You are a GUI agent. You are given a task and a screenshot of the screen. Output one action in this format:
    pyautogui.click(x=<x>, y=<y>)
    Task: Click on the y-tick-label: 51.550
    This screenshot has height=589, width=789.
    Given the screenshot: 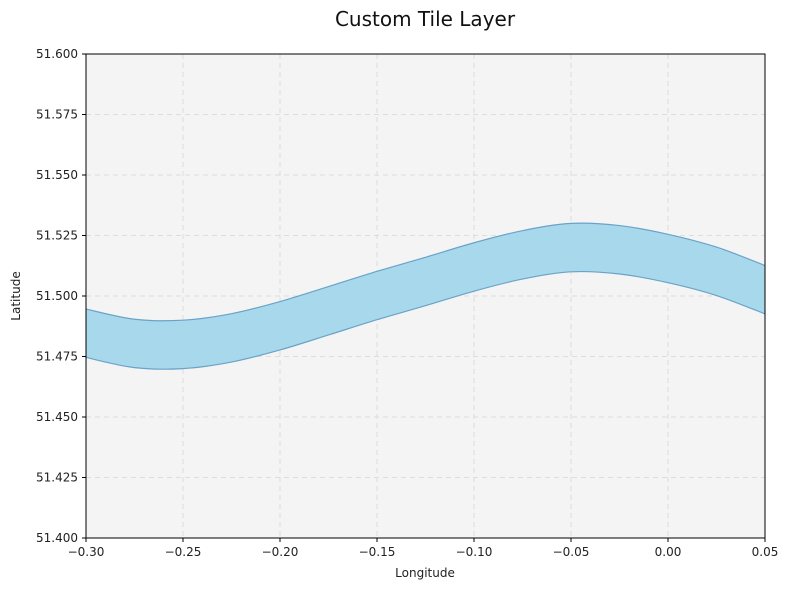 What is the action you would take?
    pyautogui.click(x=57, y=175)
    